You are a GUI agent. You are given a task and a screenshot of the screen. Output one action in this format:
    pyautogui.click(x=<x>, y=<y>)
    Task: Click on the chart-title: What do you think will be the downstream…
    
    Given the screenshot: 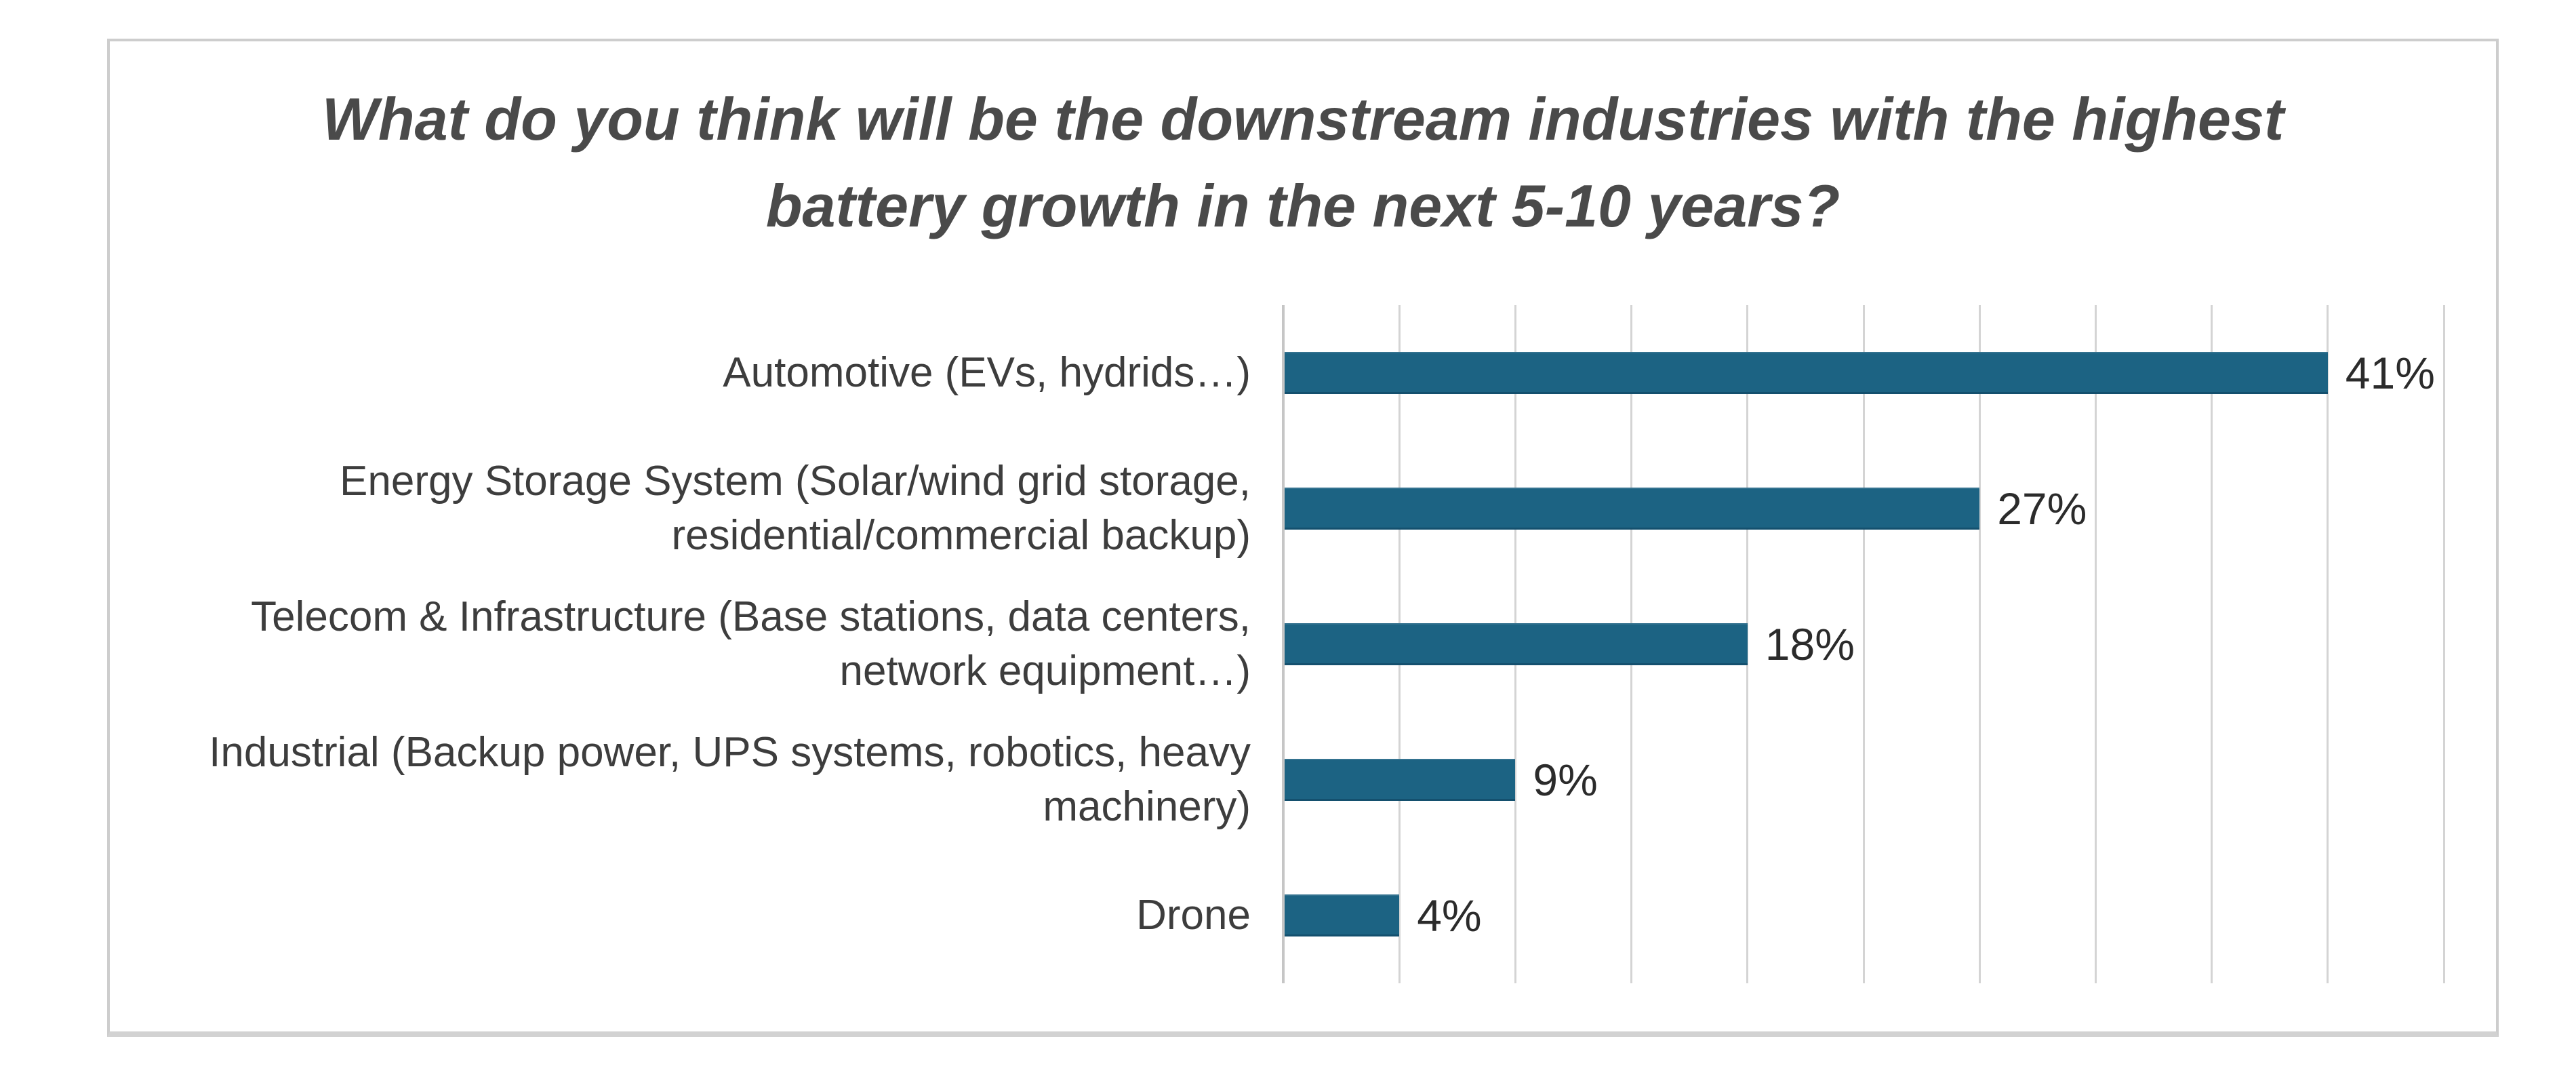 What is the action you would take?
    pyautogui.click(x=1303, y=163)
    